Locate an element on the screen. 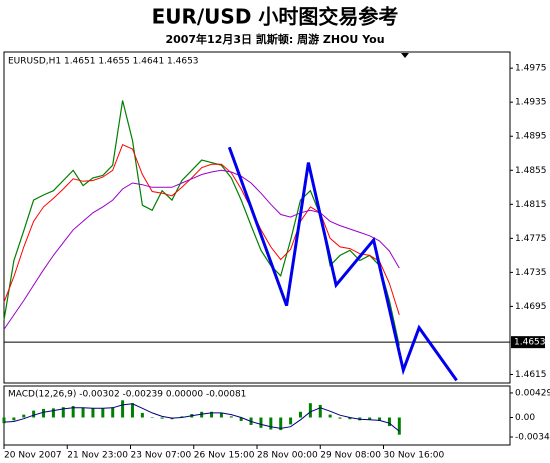  y-tick-label: 1.4775 is located at coordinates (531, 239).